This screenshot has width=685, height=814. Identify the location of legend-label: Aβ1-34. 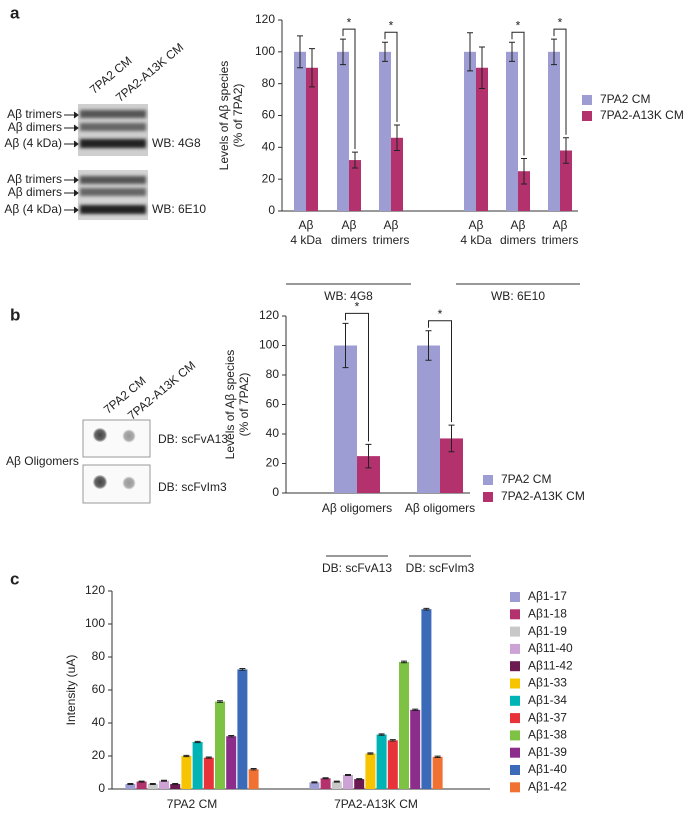
(547, 700).